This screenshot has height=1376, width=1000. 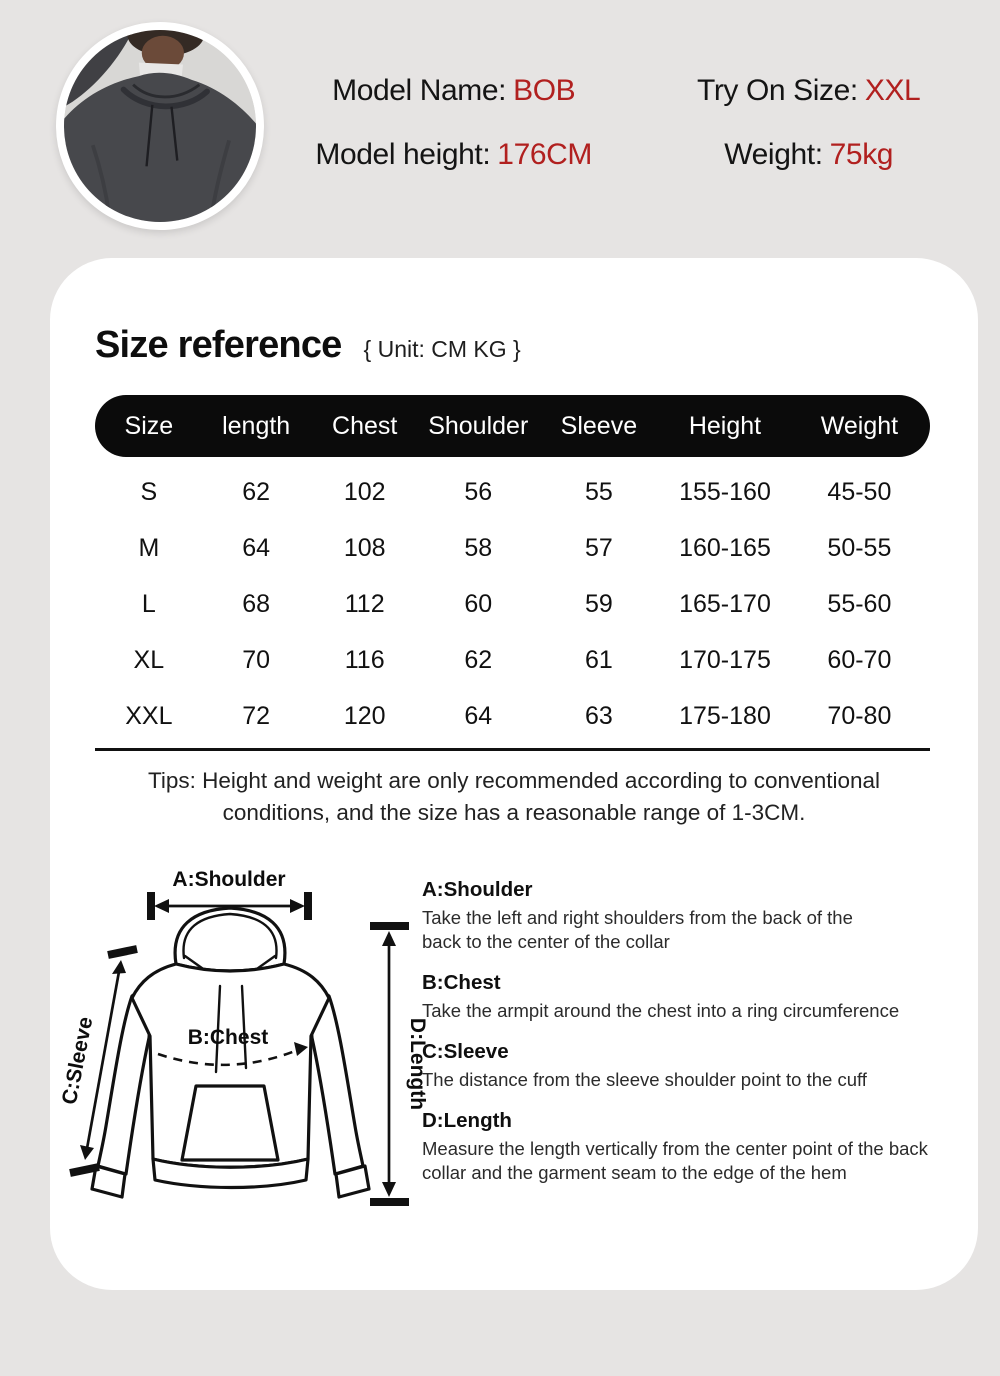 What do you see at coordinates (725, 603) in the screenshot?
I see `cell: 165-170` at bounding box center [725, 603].